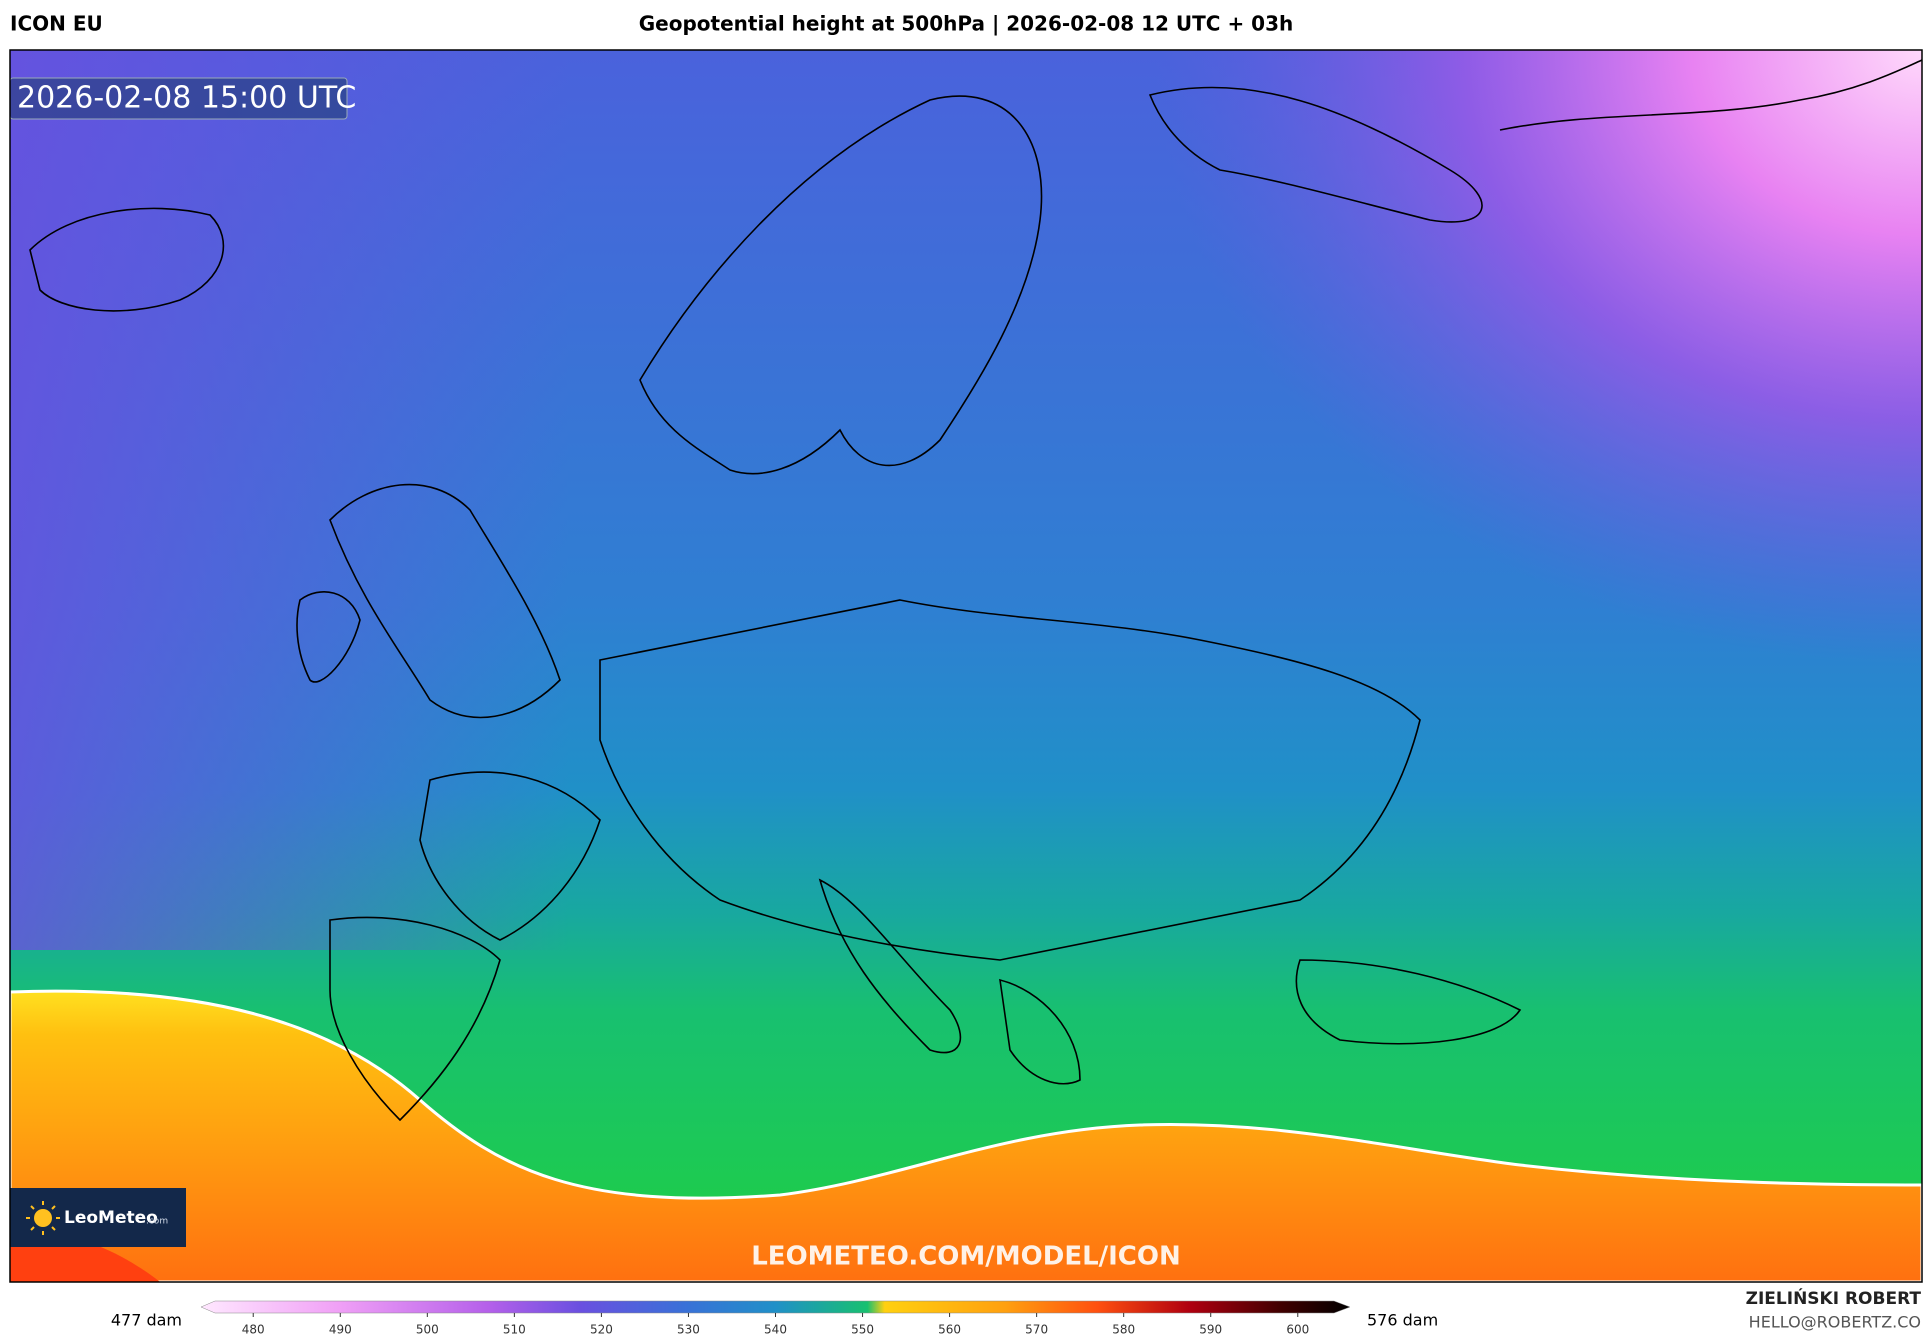 This screenshot has width=1932, height=1338. What do you see at coordinates (157, 1222) in the screenshot?
I see `logo-suffix: .com` at bounding box center [157, 1222].